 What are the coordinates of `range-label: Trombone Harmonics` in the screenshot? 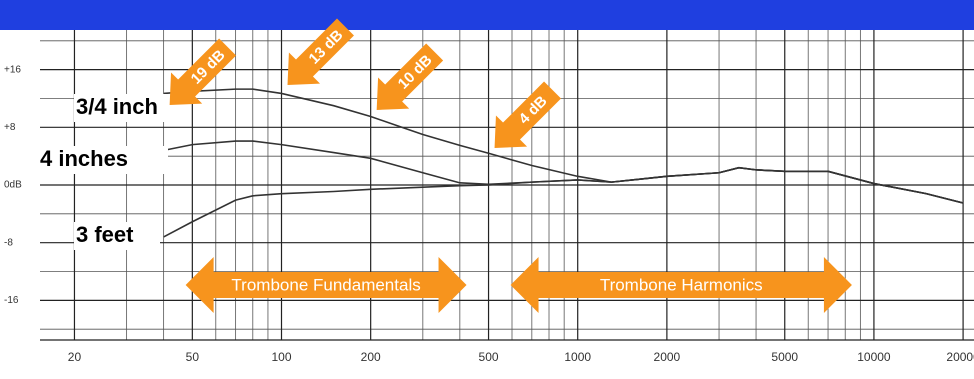 It's located at (681, 284).